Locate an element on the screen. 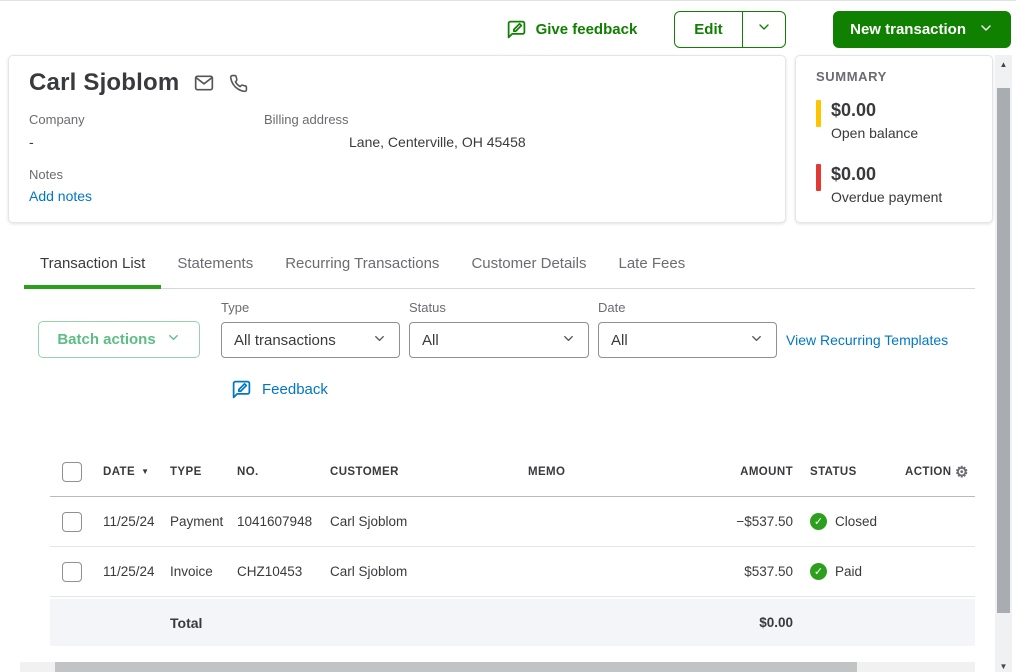 This screenshot has height=672, width=1016. header-status: STATUS is located at coordinates (833, 471).